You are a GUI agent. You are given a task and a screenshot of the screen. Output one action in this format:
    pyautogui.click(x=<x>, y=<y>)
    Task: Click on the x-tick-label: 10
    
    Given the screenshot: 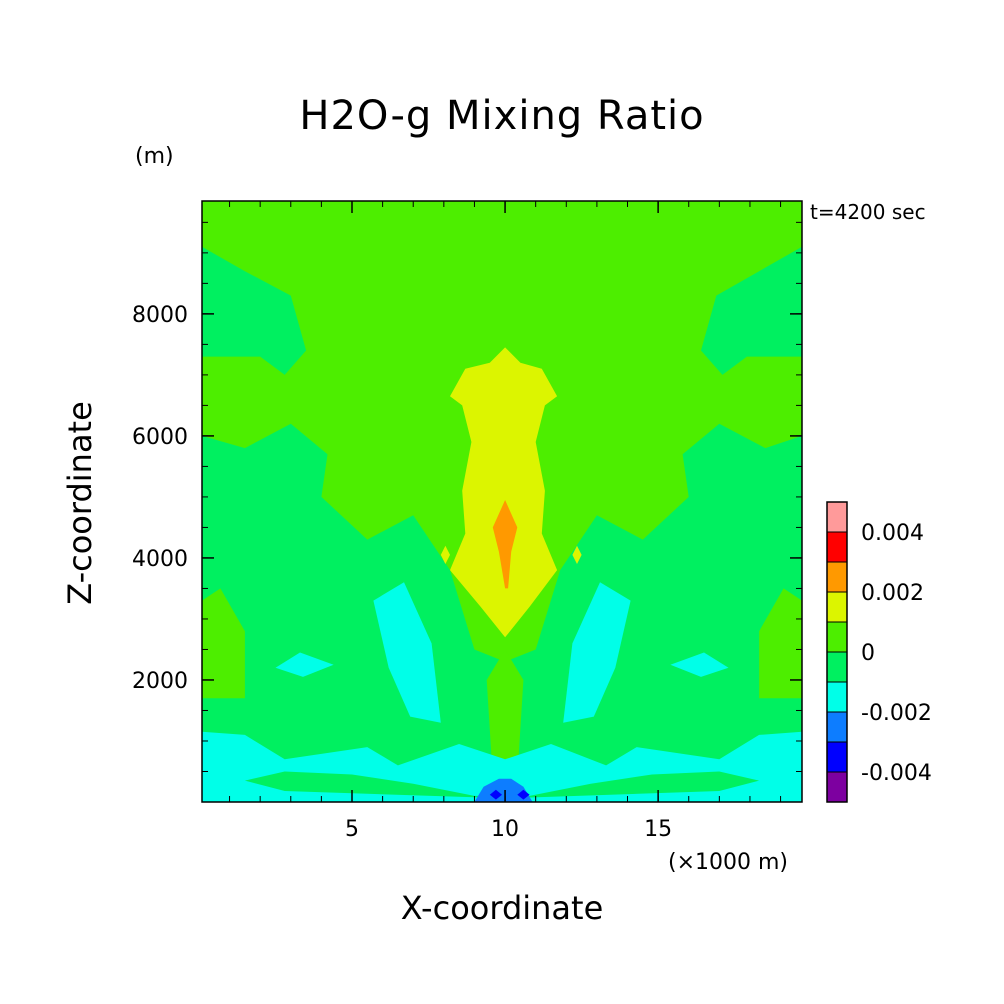 What is the action you would take?
    pyautogui.click(x=505, y=829)
    